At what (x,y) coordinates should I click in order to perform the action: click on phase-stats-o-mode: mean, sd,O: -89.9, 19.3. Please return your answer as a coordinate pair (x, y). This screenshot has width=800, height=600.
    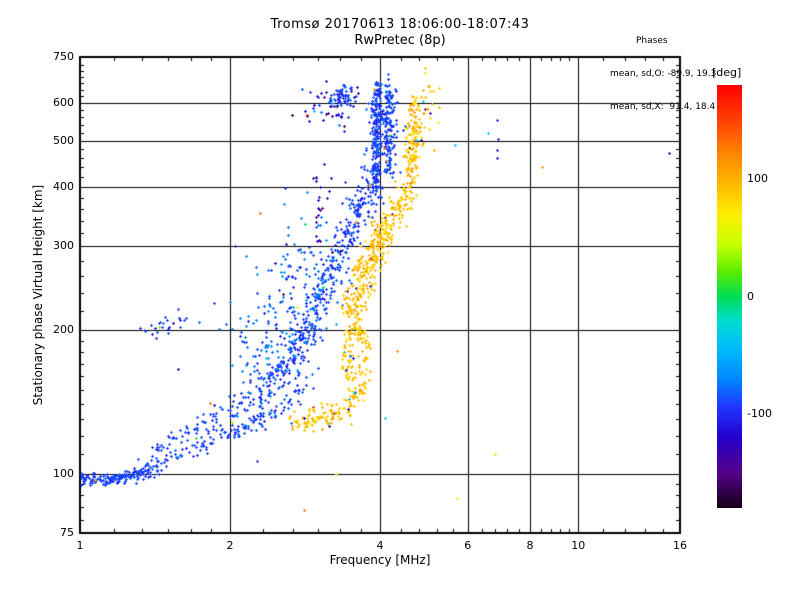
    Looking at the image, I should click on (663, 74).